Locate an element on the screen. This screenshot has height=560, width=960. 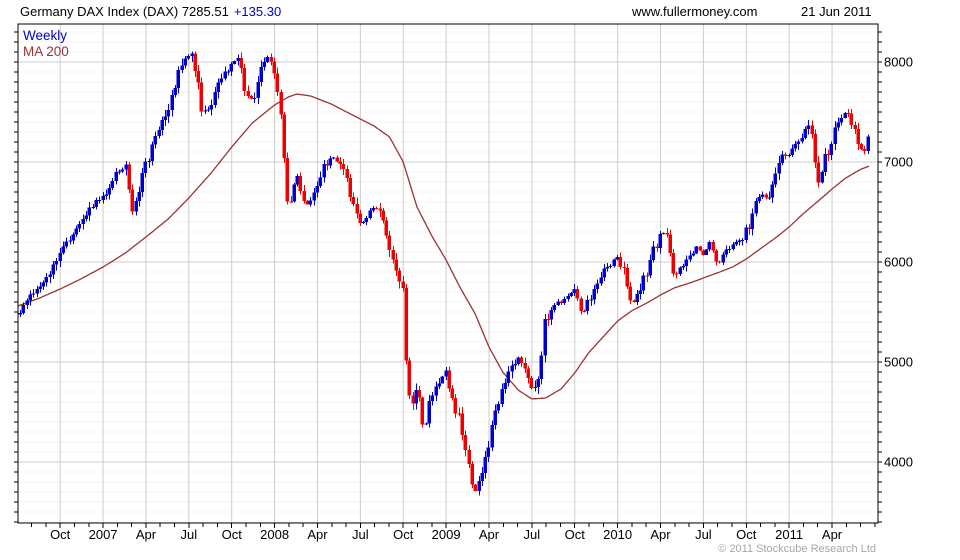
y-axis-label: 6000 is located at coordinates (898, 262).